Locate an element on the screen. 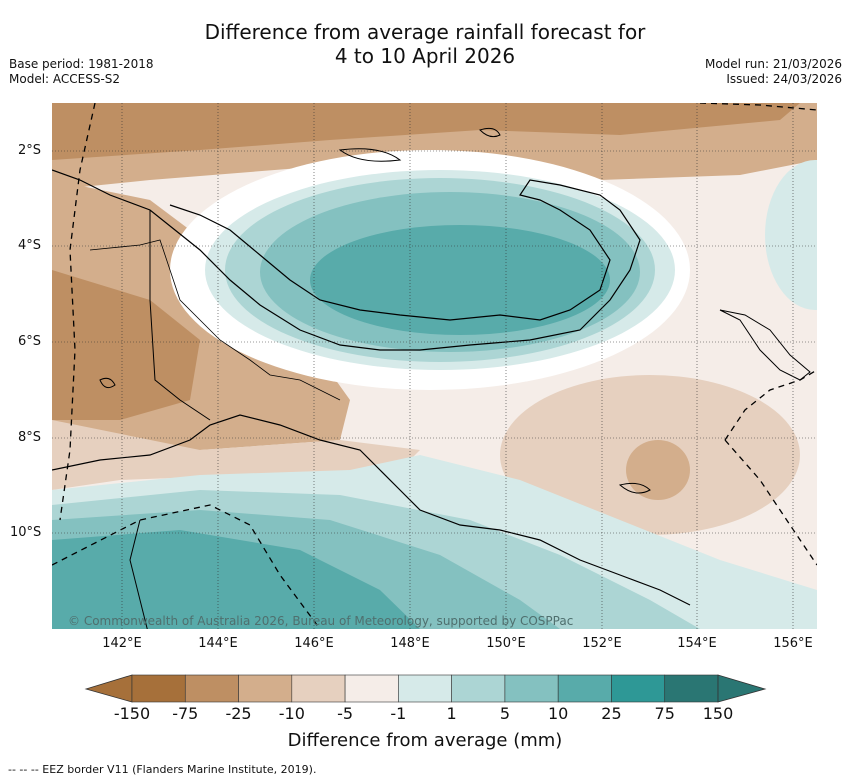  colorbar is located at coordinates (425, 688).